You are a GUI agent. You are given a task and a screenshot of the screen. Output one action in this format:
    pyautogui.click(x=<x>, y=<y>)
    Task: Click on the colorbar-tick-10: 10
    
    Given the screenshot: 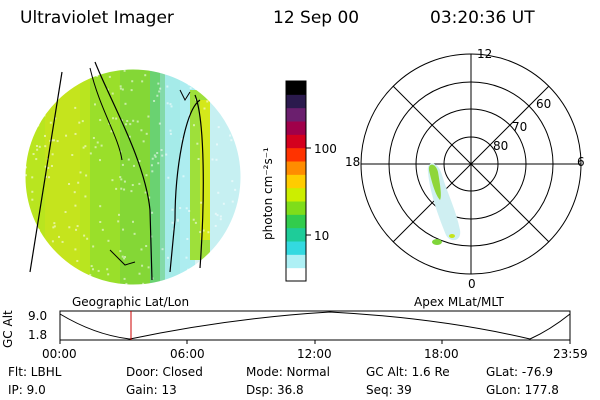 What is the action you would take?
    pyautogui.click(x=322, y=236)
    